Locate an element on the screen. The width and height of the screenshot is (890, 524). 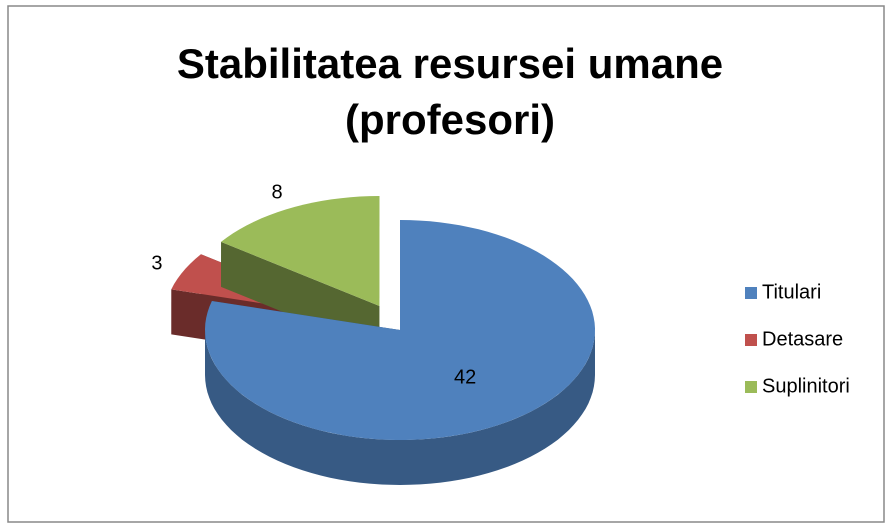
data-label: 42 is located at coordinates (465, 377).